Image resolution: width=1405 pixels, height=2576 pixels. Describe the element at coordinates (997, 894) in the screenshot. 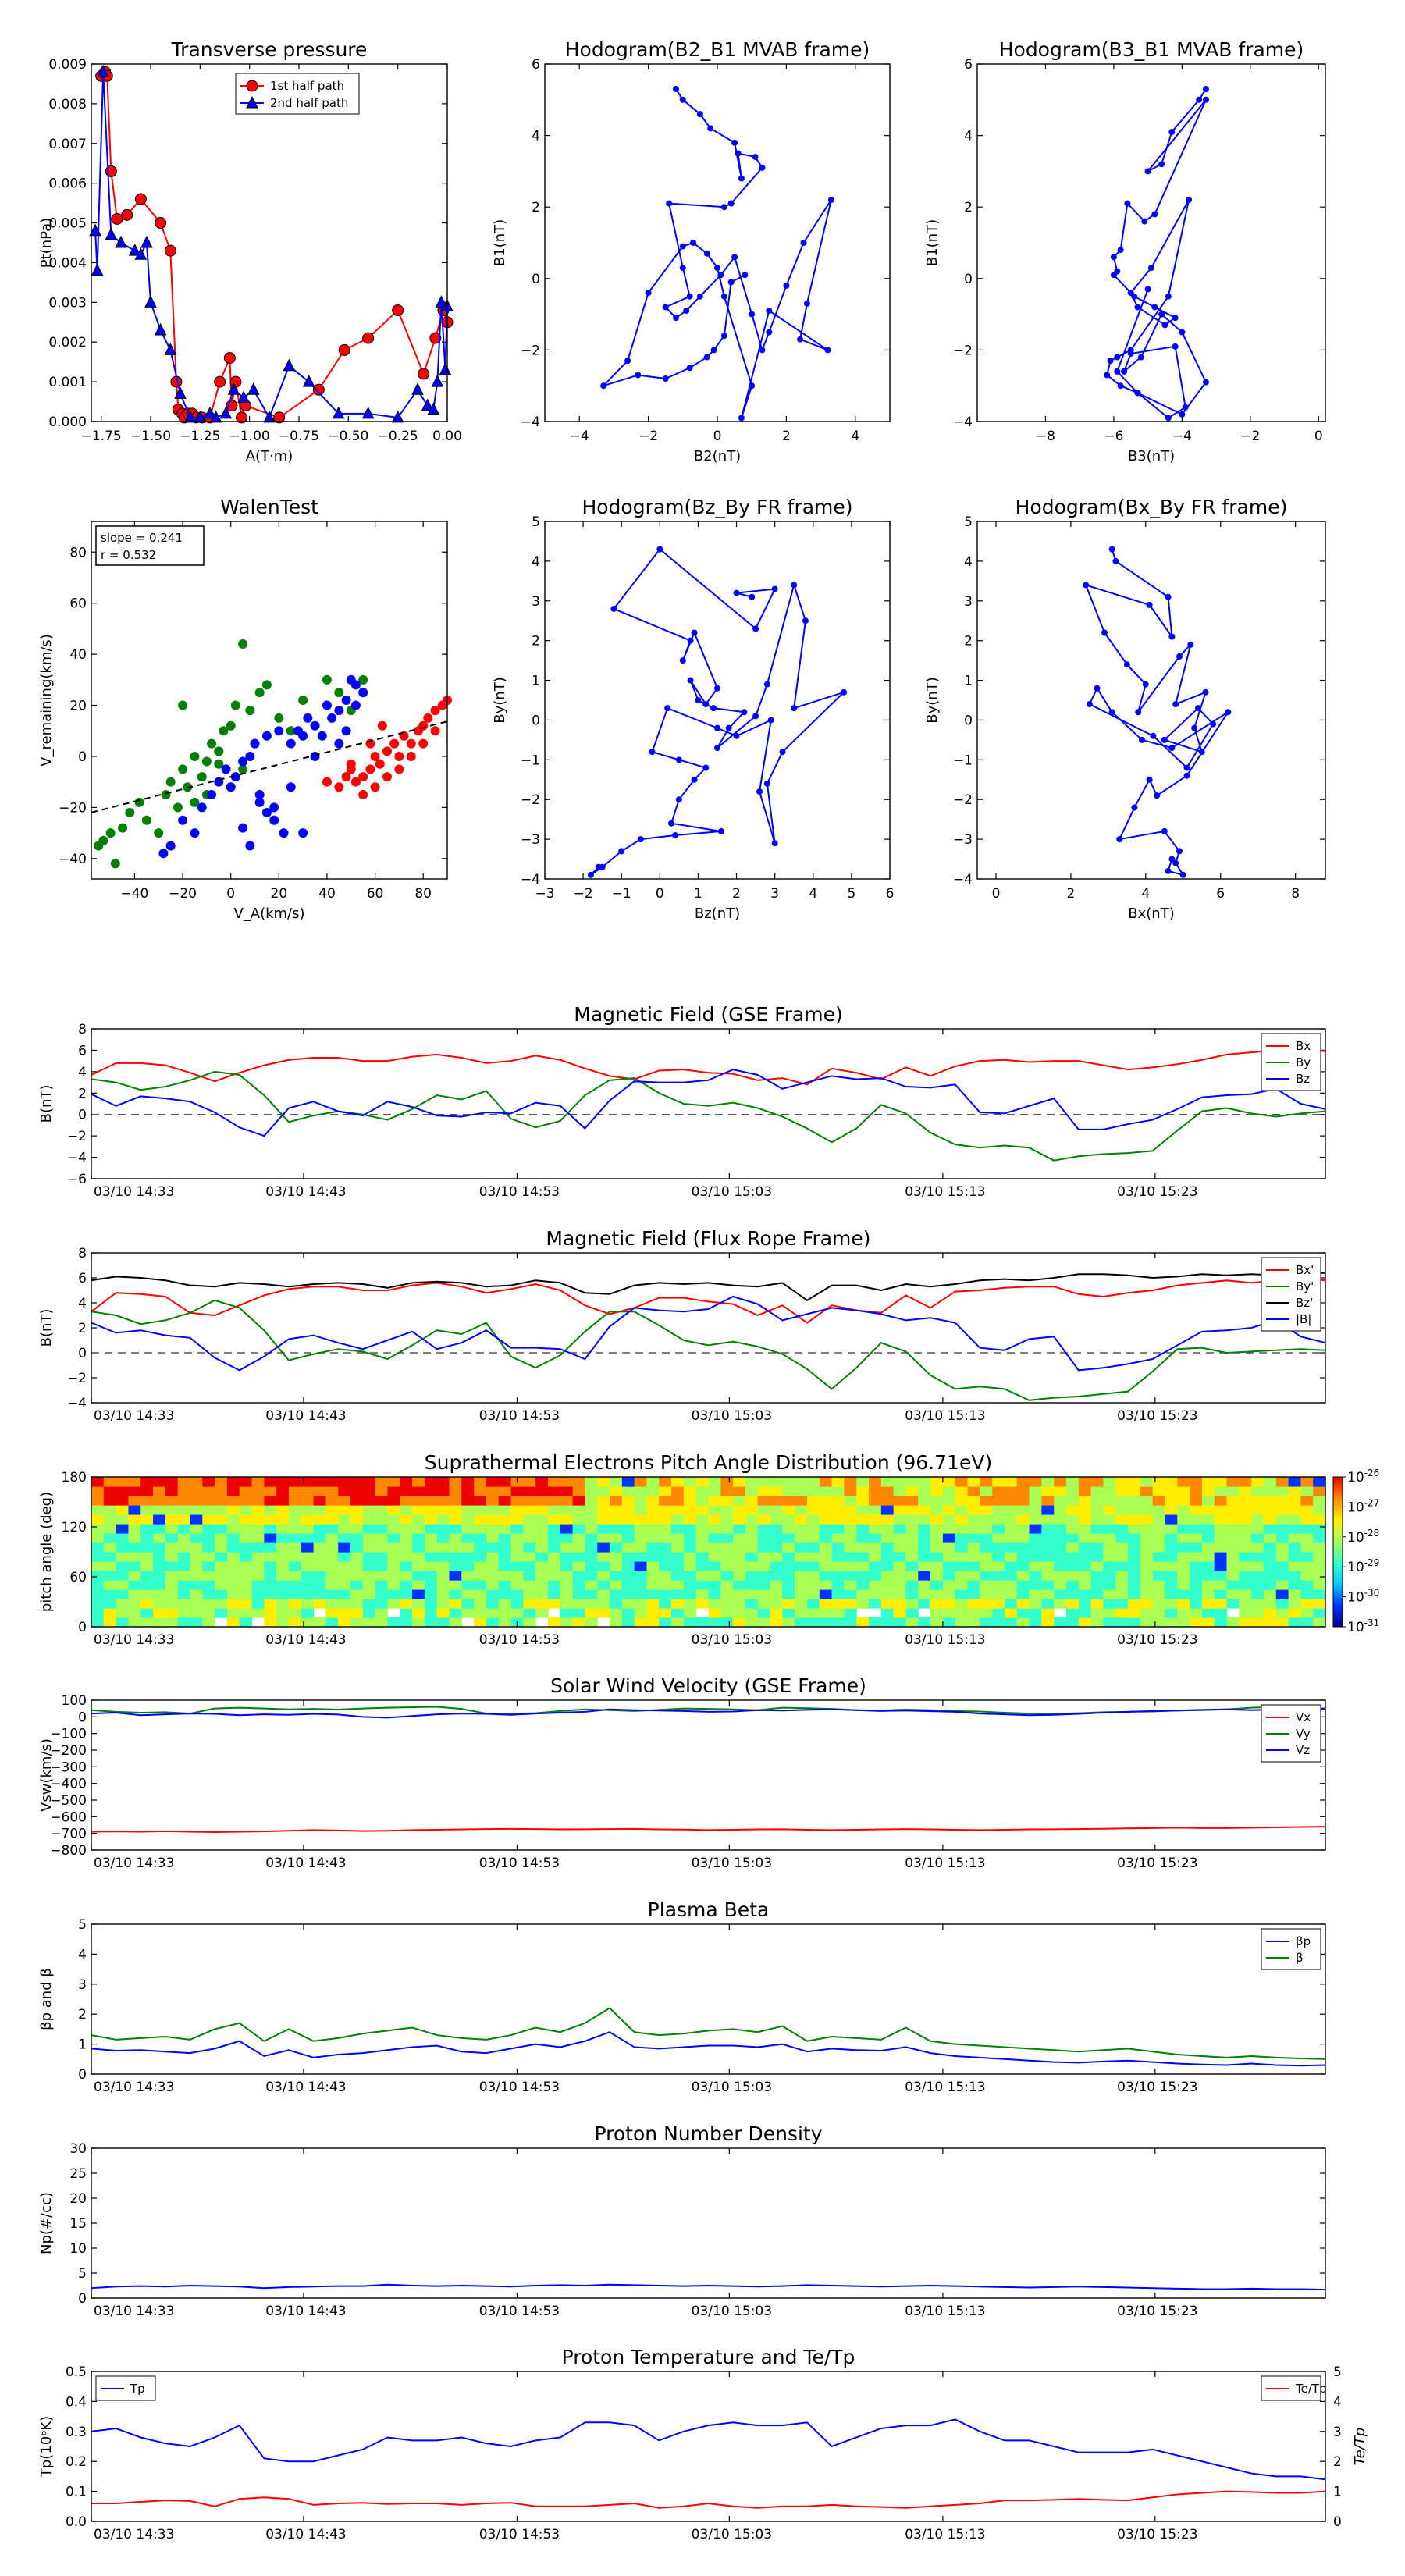

I see `x-tick-label: 0` at that location.